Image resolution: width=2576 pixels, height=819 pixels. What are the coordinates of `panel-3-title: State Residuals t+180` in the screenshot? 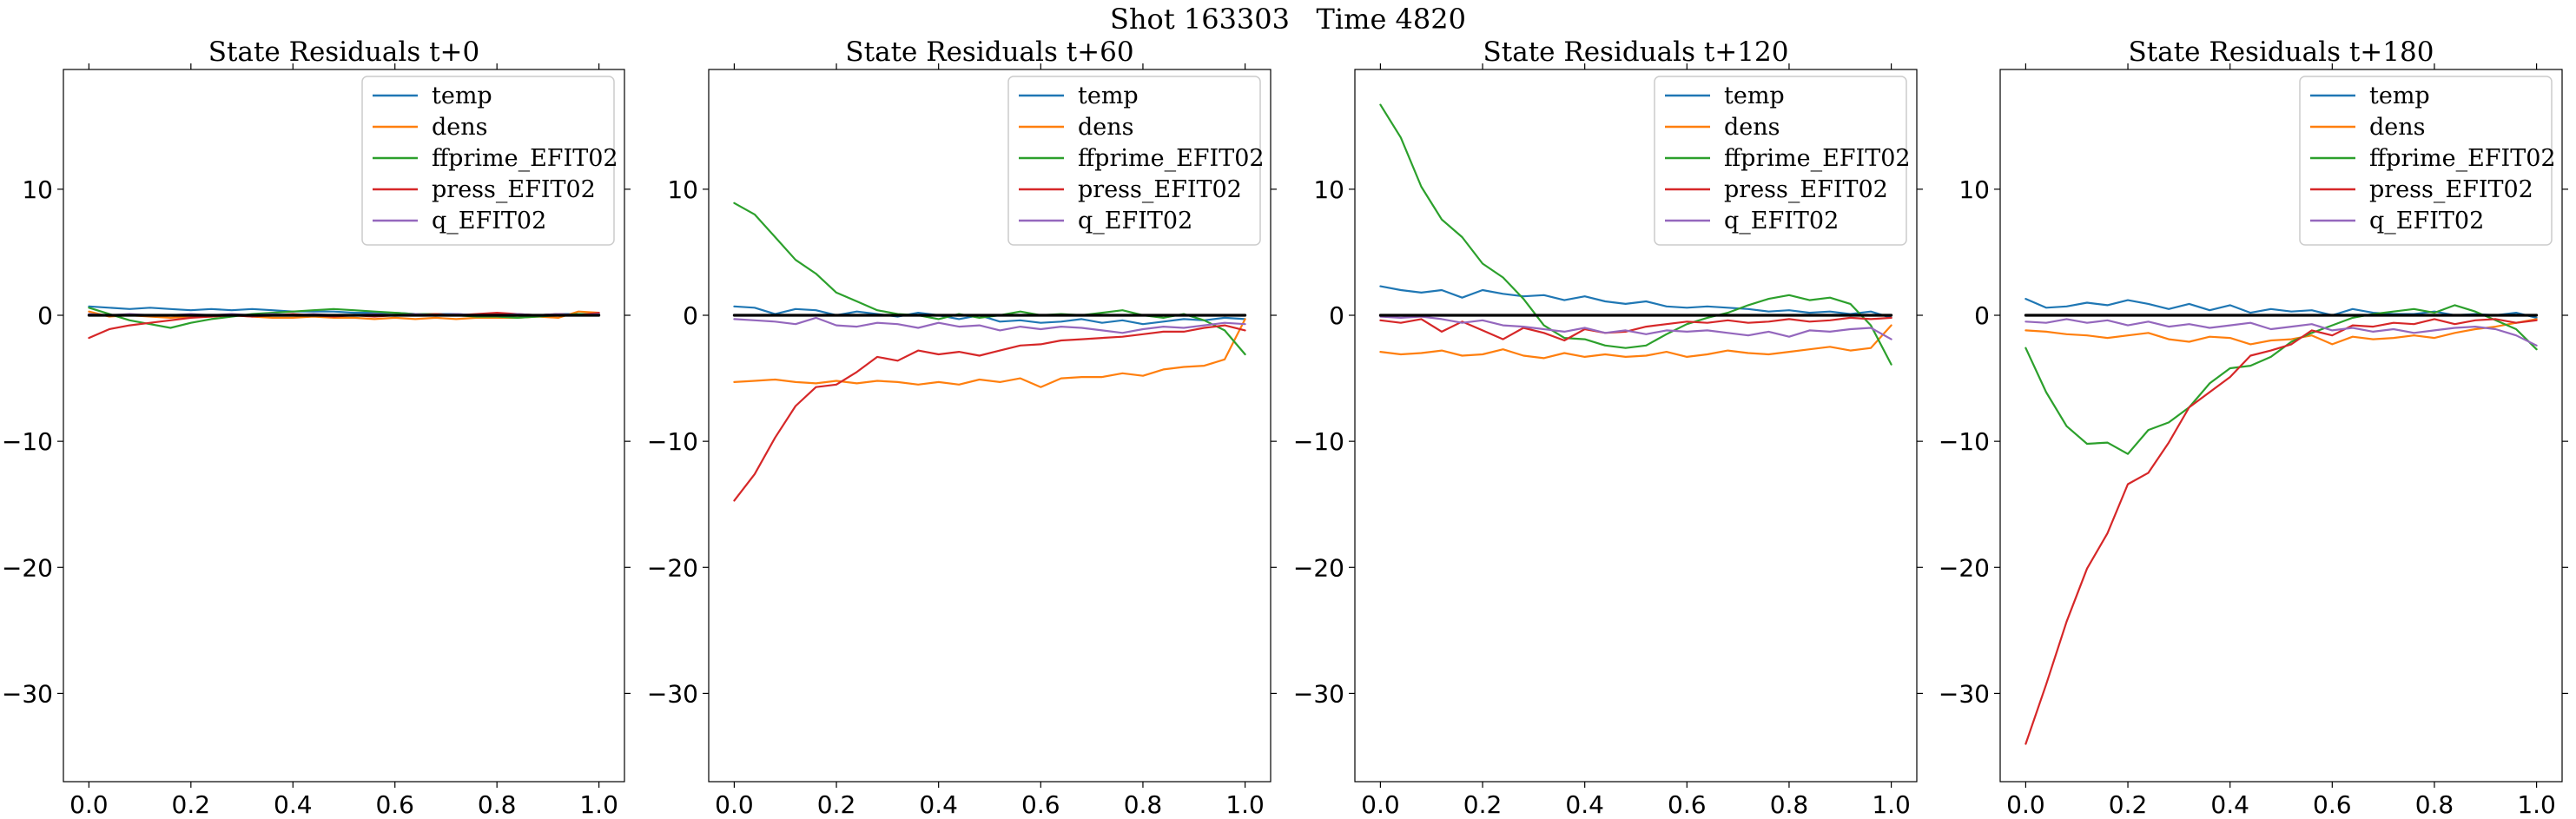 It's located at (2281, 52).